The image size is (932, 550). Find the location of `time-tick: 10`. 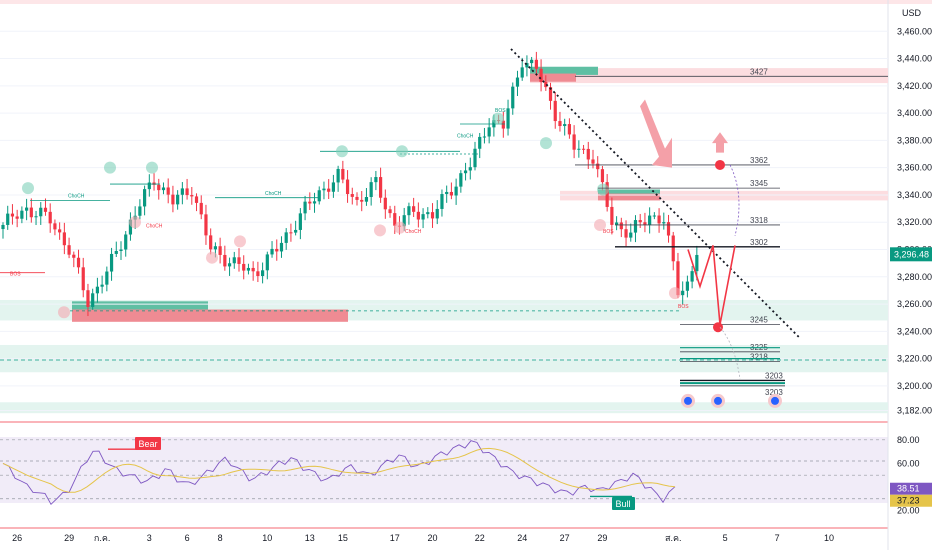

time-tick: 10 is located at coordinates (829, 538).